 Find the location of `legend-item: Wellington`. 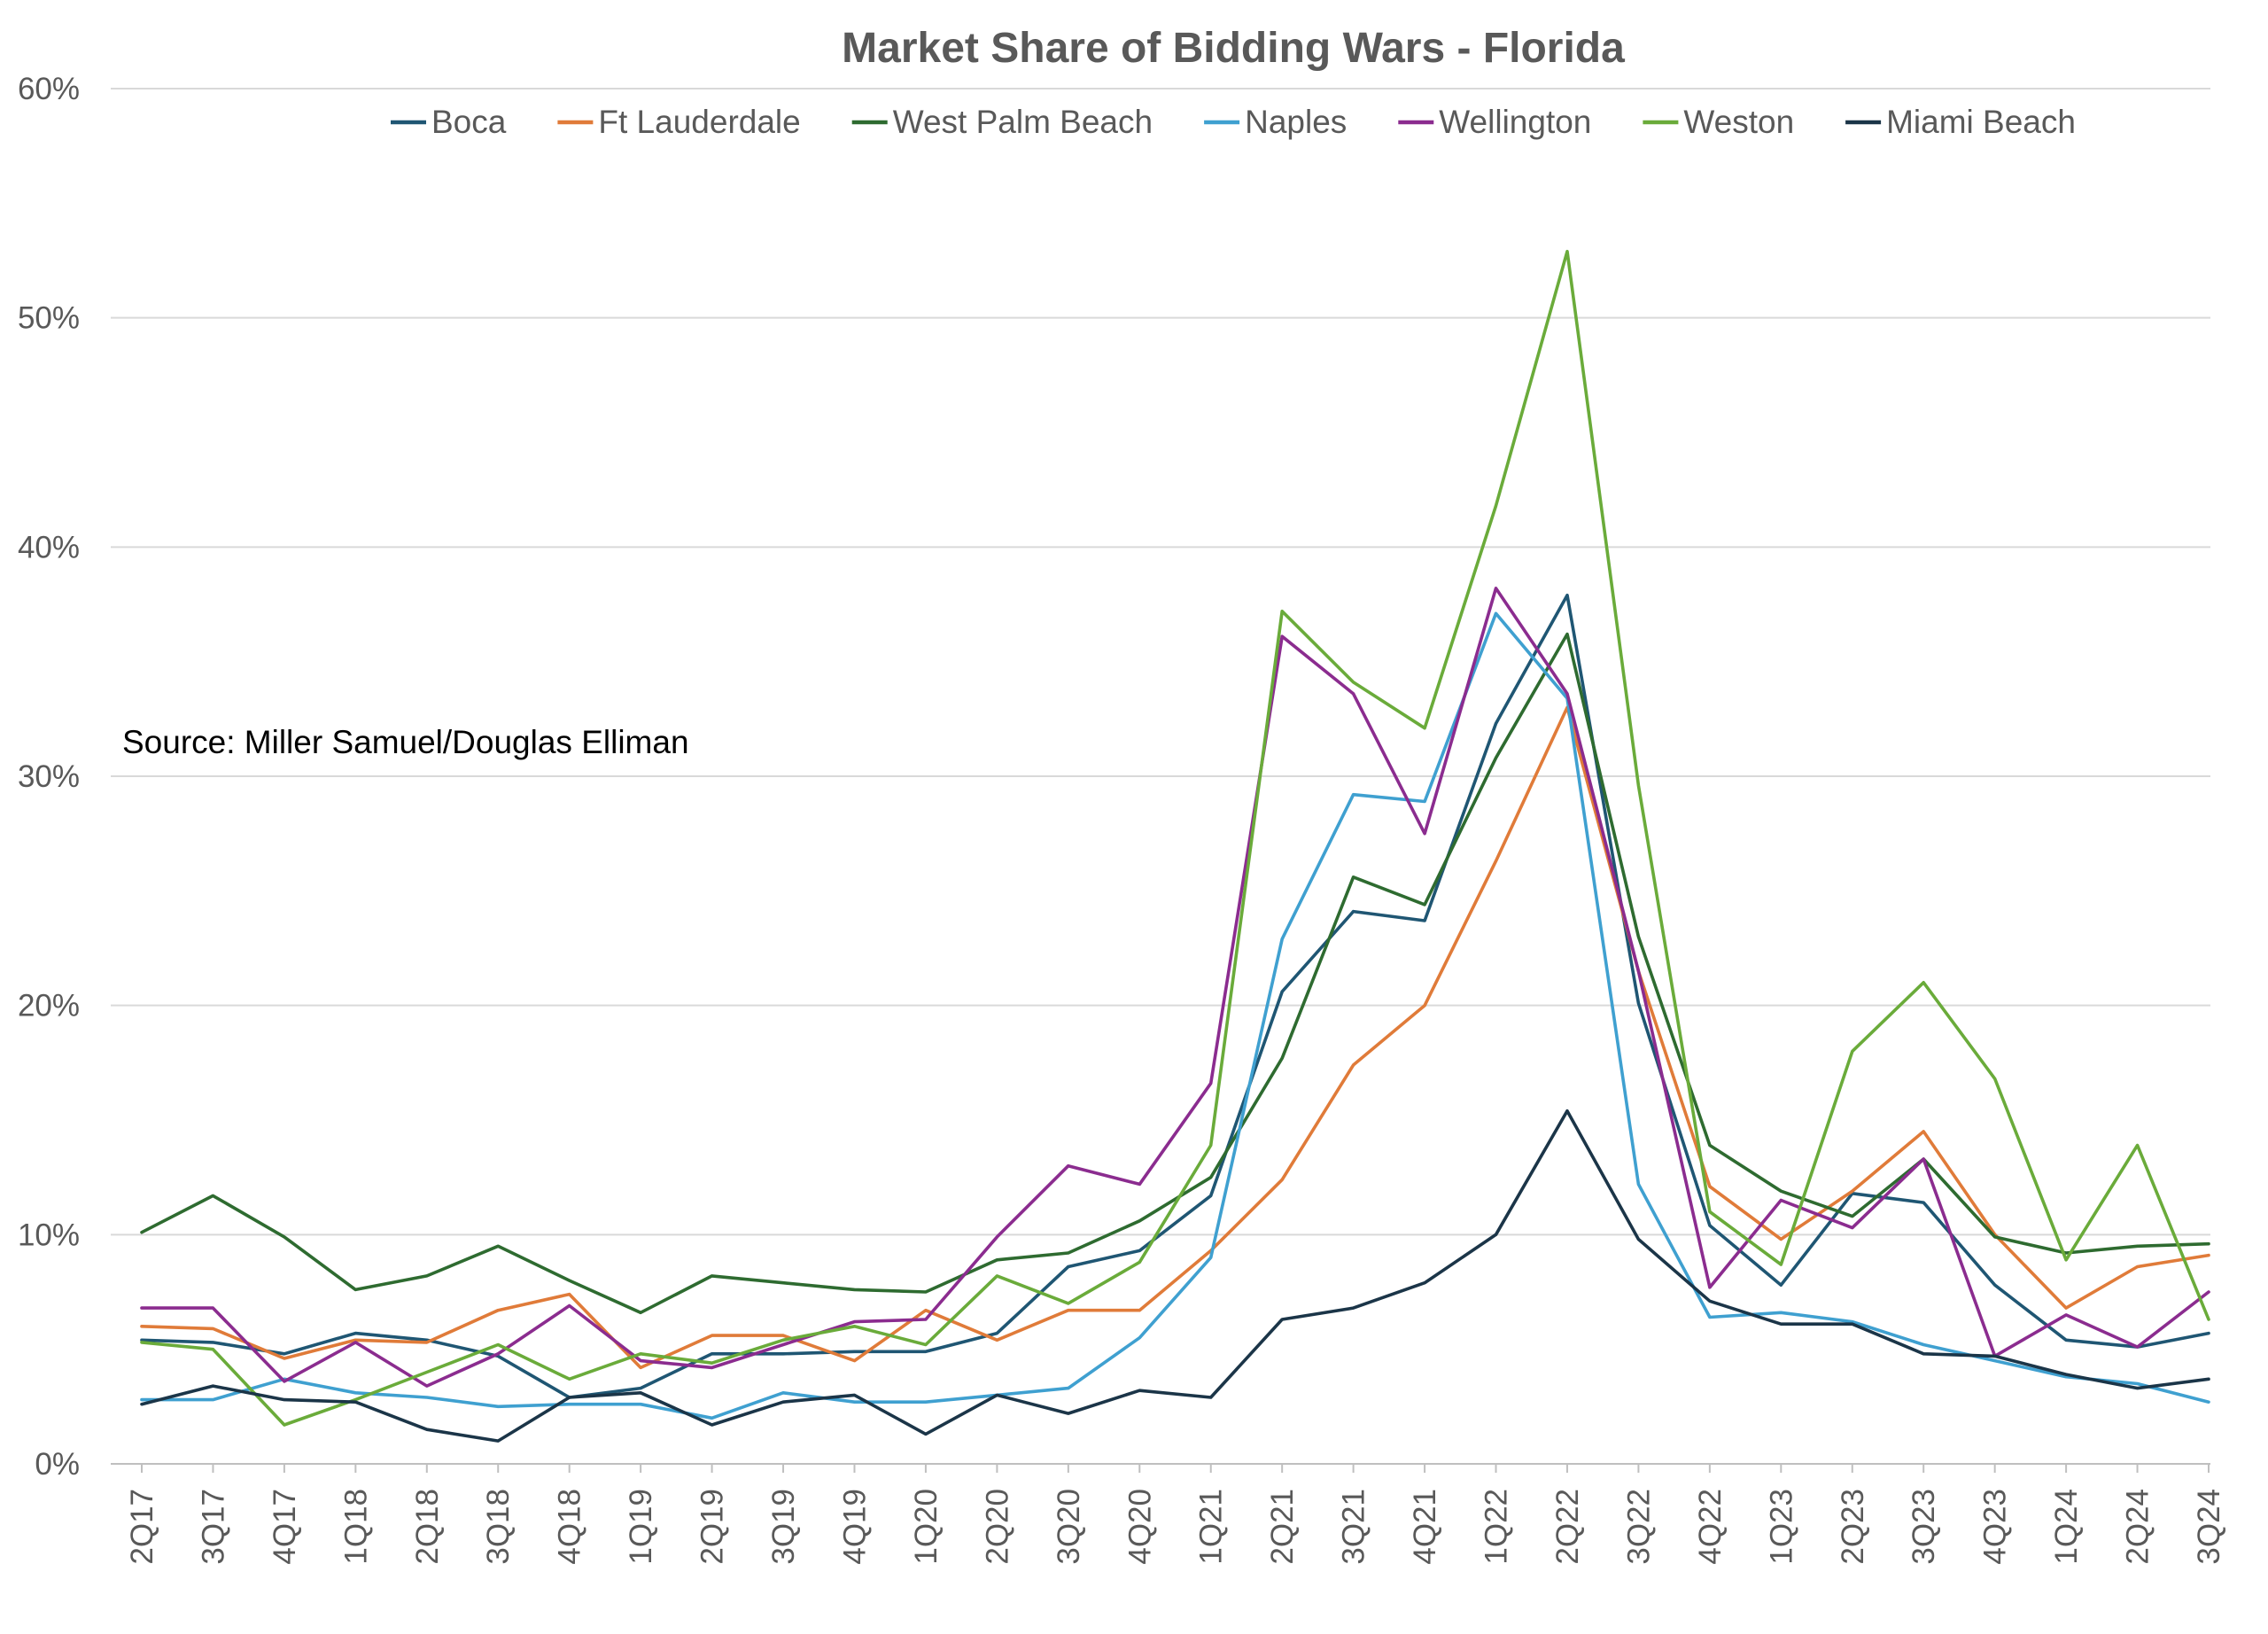

legend-item: Wellington is located at coordinates (1494, 122).